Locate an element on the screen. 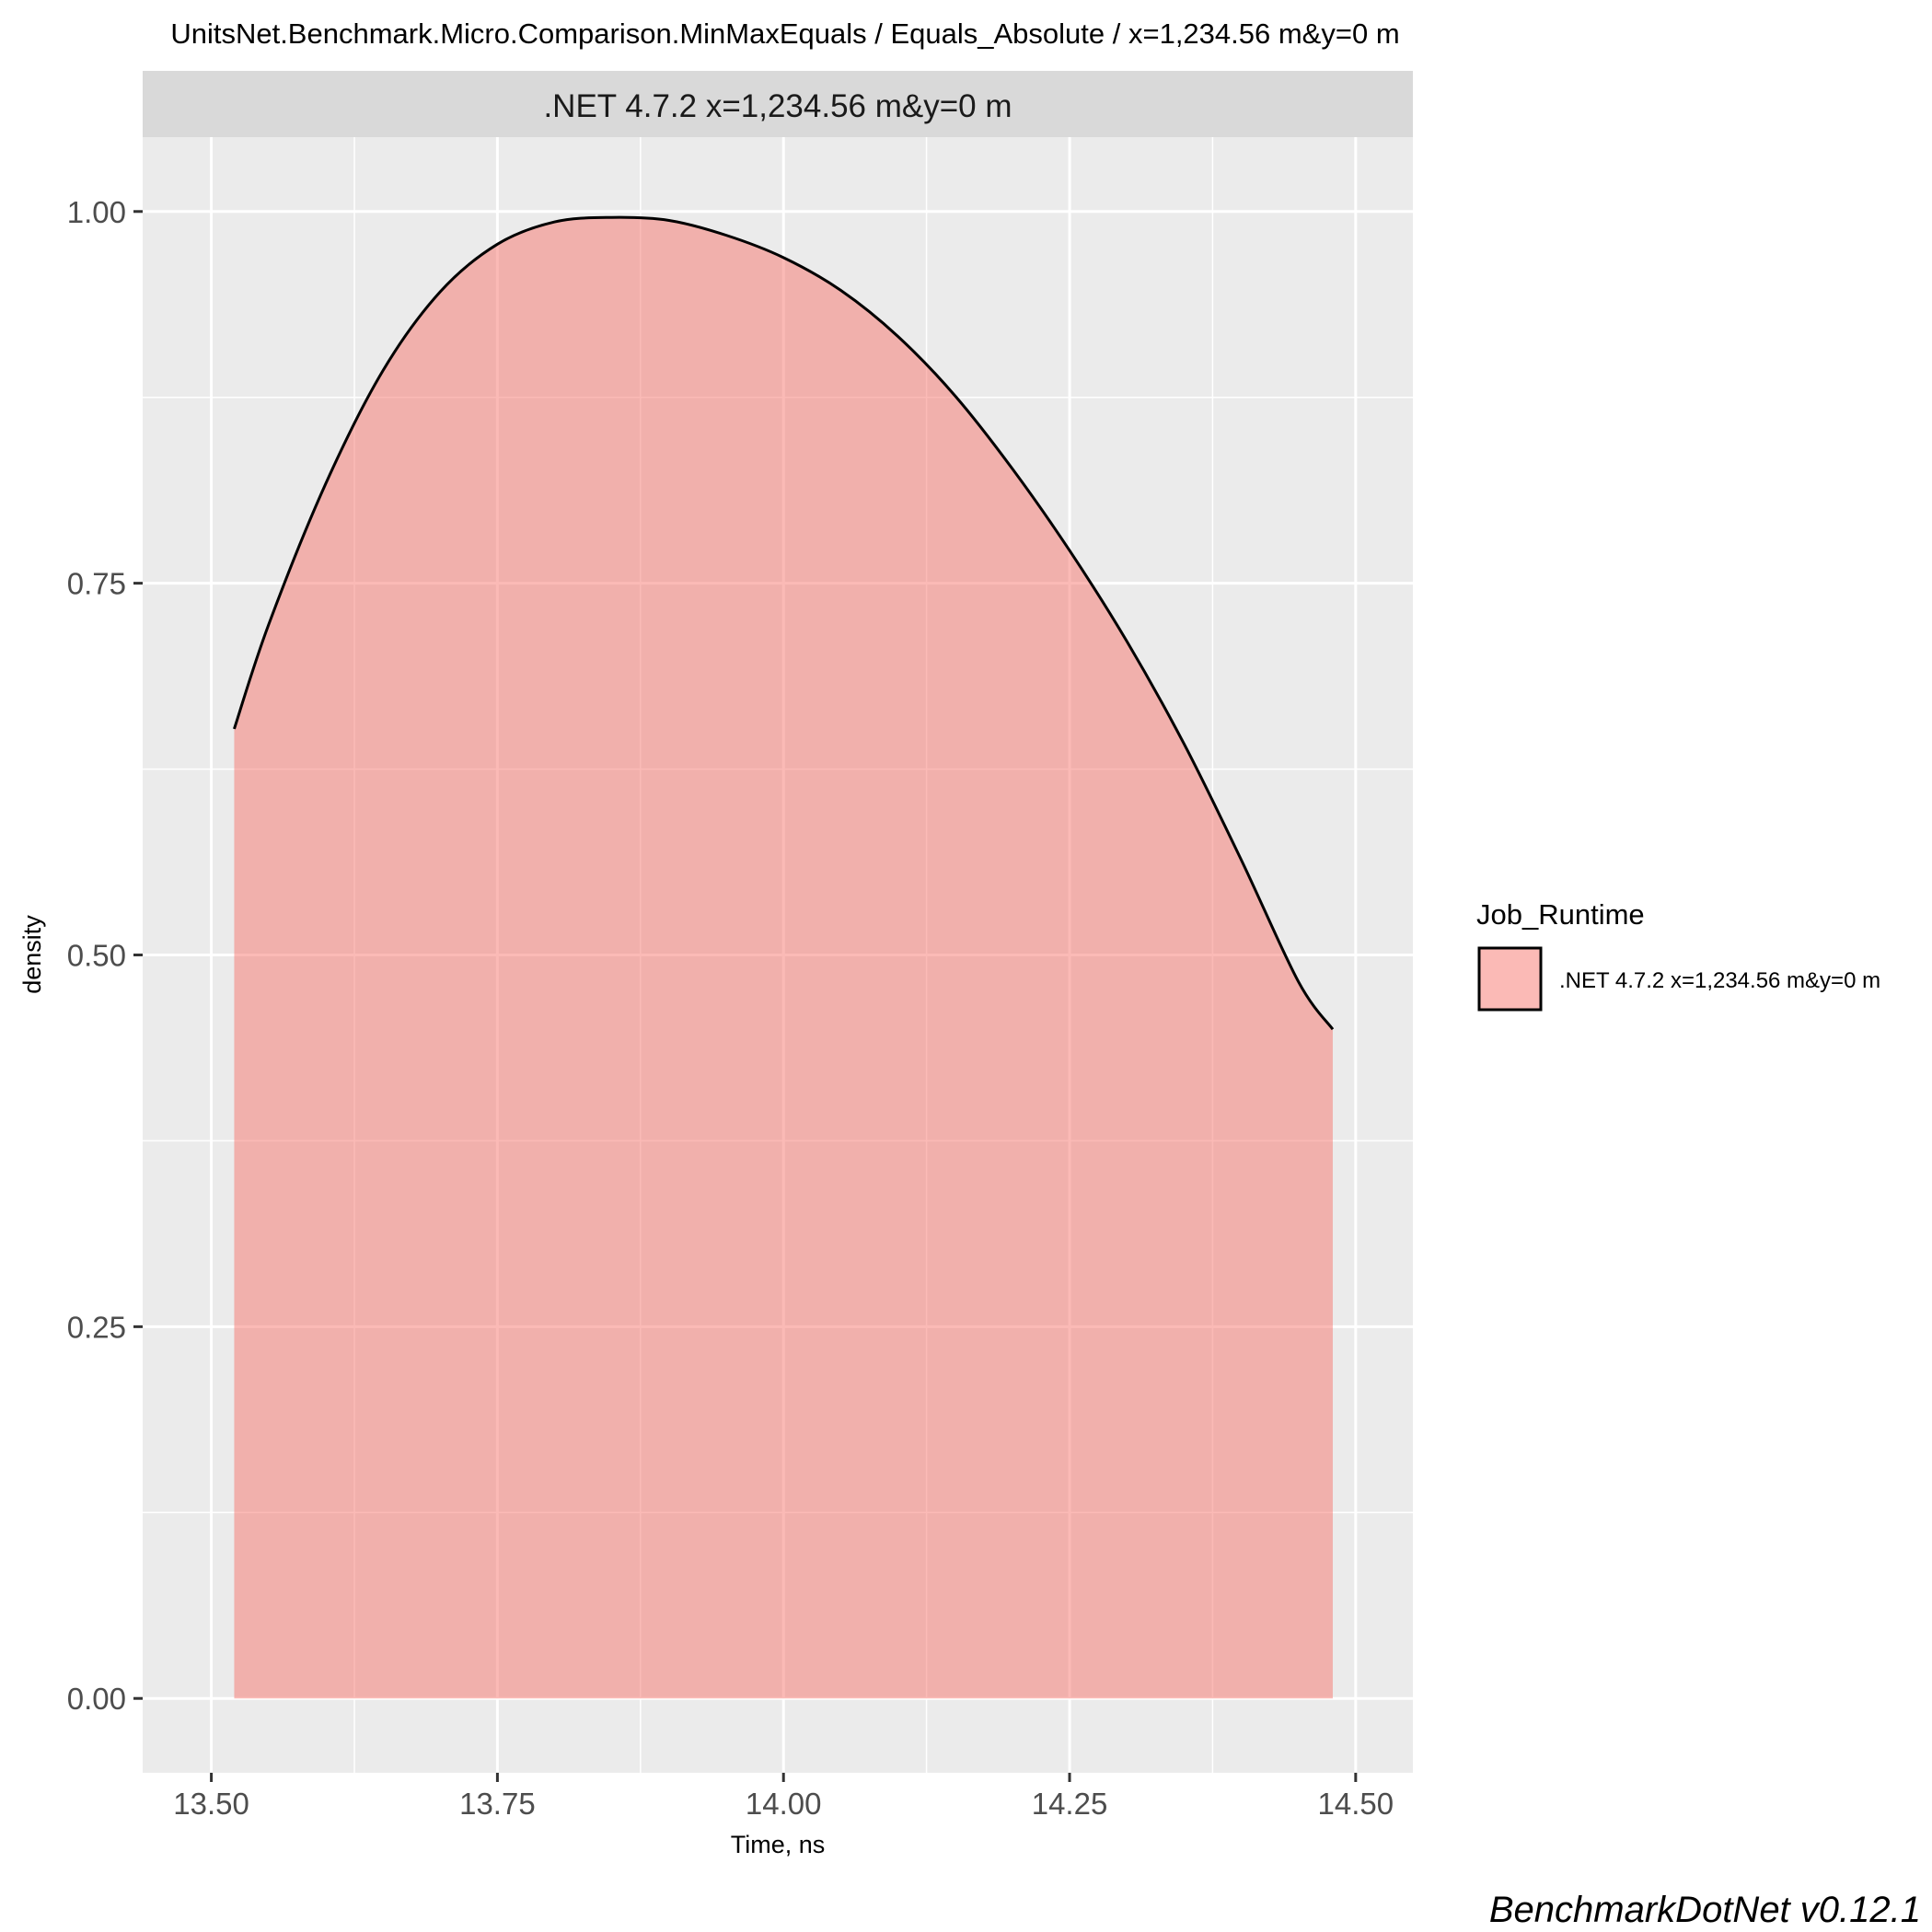  x-tick-label: 14.00 is located at coordinates (784, 1804).